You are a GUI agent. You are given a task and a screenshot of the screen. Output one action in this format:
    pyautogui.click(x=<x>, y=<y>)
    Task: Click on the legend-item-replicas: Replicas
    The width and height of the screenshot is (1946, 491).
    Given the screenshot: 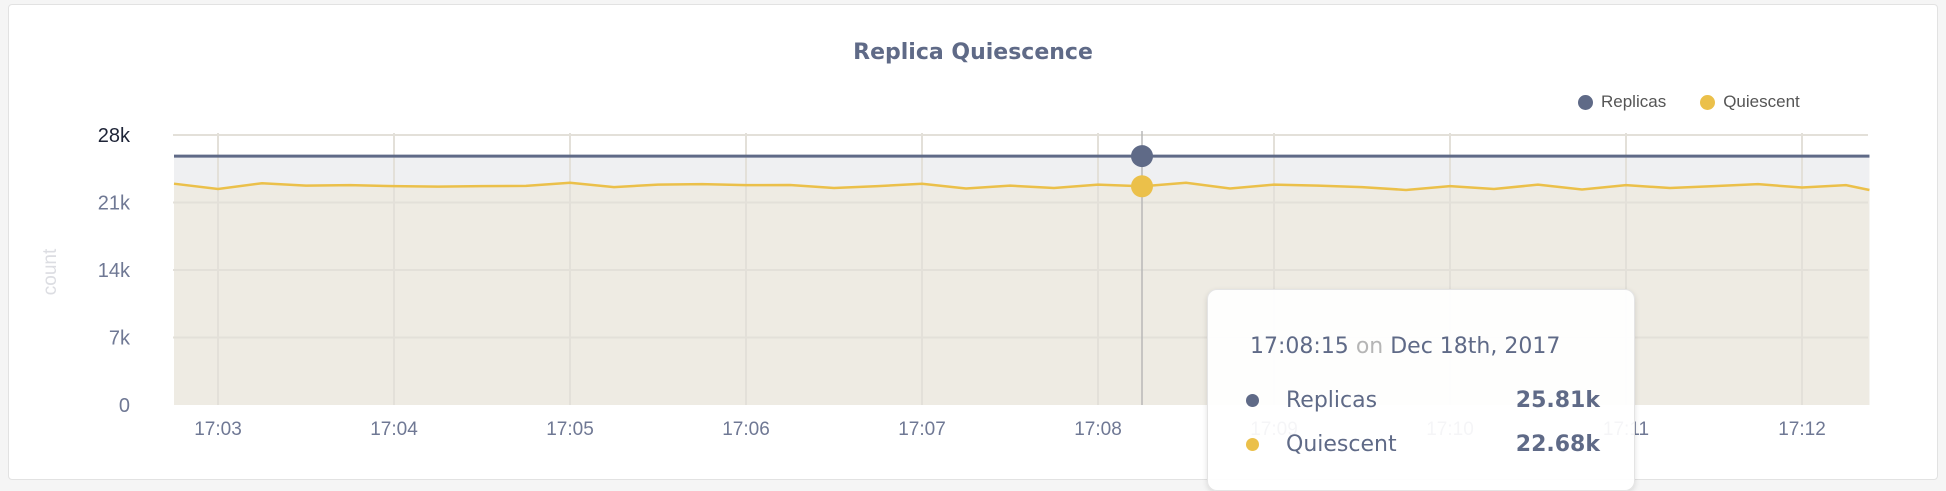 What is the action you would take?
    pyautogui.click(x=1622, y=102)
    